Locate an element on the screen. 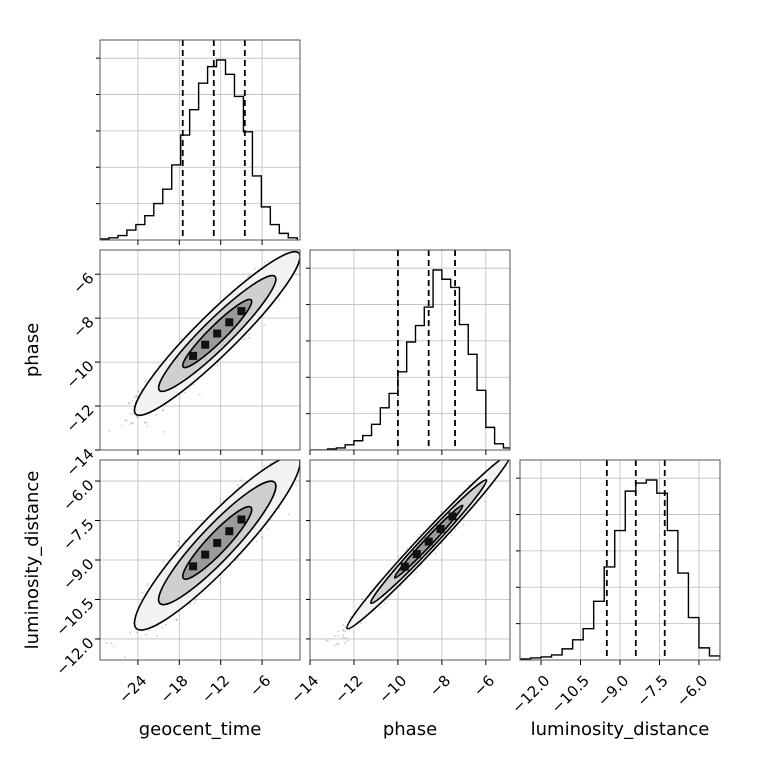 This screenshot has height=760, width=760. y-tick-label: −14 is located at coordinates (79, 462).